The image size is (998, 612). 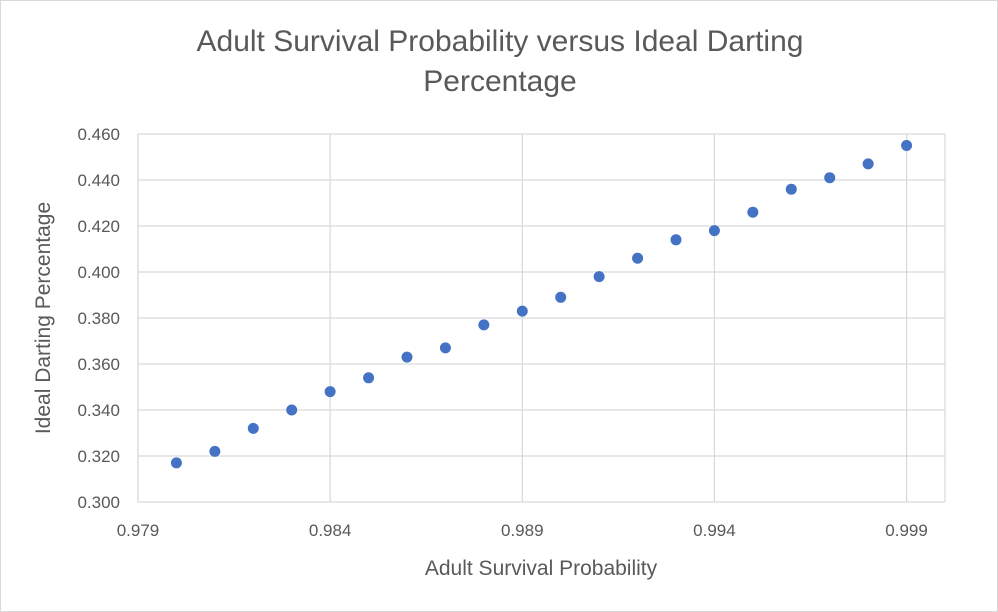 I want to click on y-tick-label: 0.380, so click(x=98, y=318).